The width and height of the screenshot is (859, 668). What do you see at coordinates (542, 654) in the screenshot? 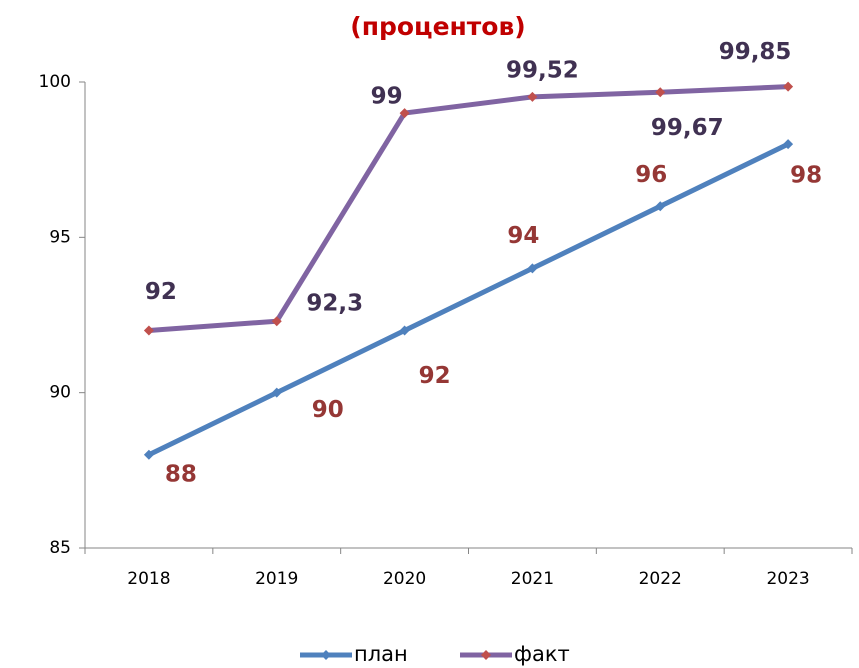
I see `legend-label: факт` at bounding box center [542, 654].